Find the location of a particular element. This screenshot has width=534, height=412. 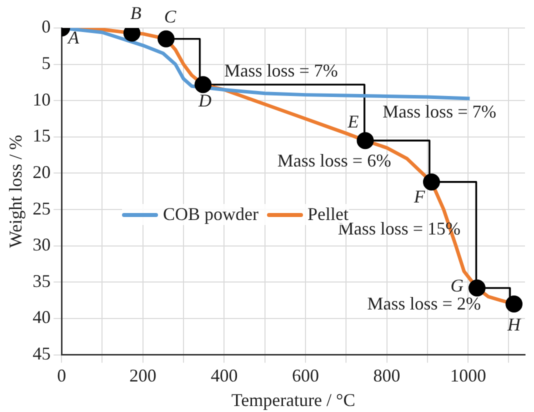

x-tick-label: 200 is located at coordinates (142, 375).